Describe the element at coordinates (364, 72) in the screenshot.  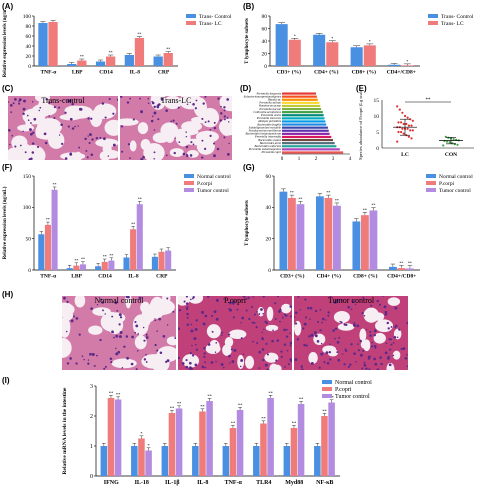
I see `x-tick-label: CD8+ (%)` at that location.